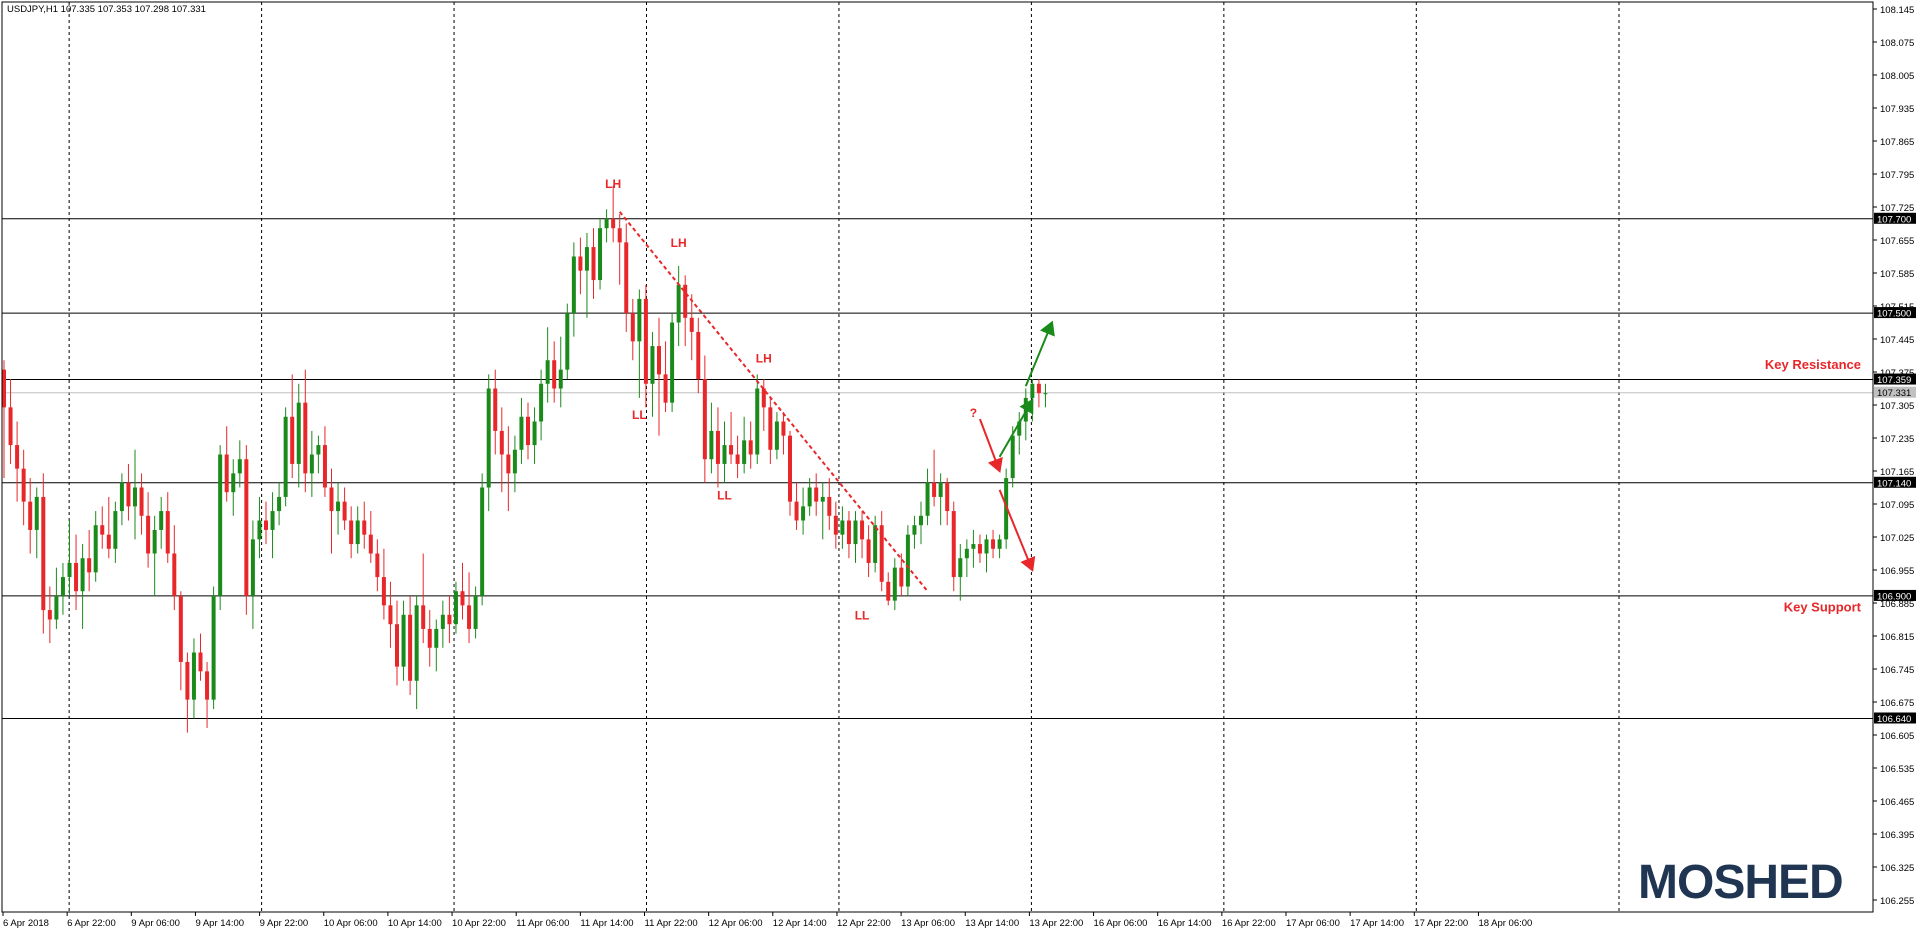 The height and width of the screenshot is (934, 1916). What do you see at coordinates (1313, 923) in the screenshot?
I see `x-tick-label: 17 Apr 06:00` at bounding box center [1313, 923].